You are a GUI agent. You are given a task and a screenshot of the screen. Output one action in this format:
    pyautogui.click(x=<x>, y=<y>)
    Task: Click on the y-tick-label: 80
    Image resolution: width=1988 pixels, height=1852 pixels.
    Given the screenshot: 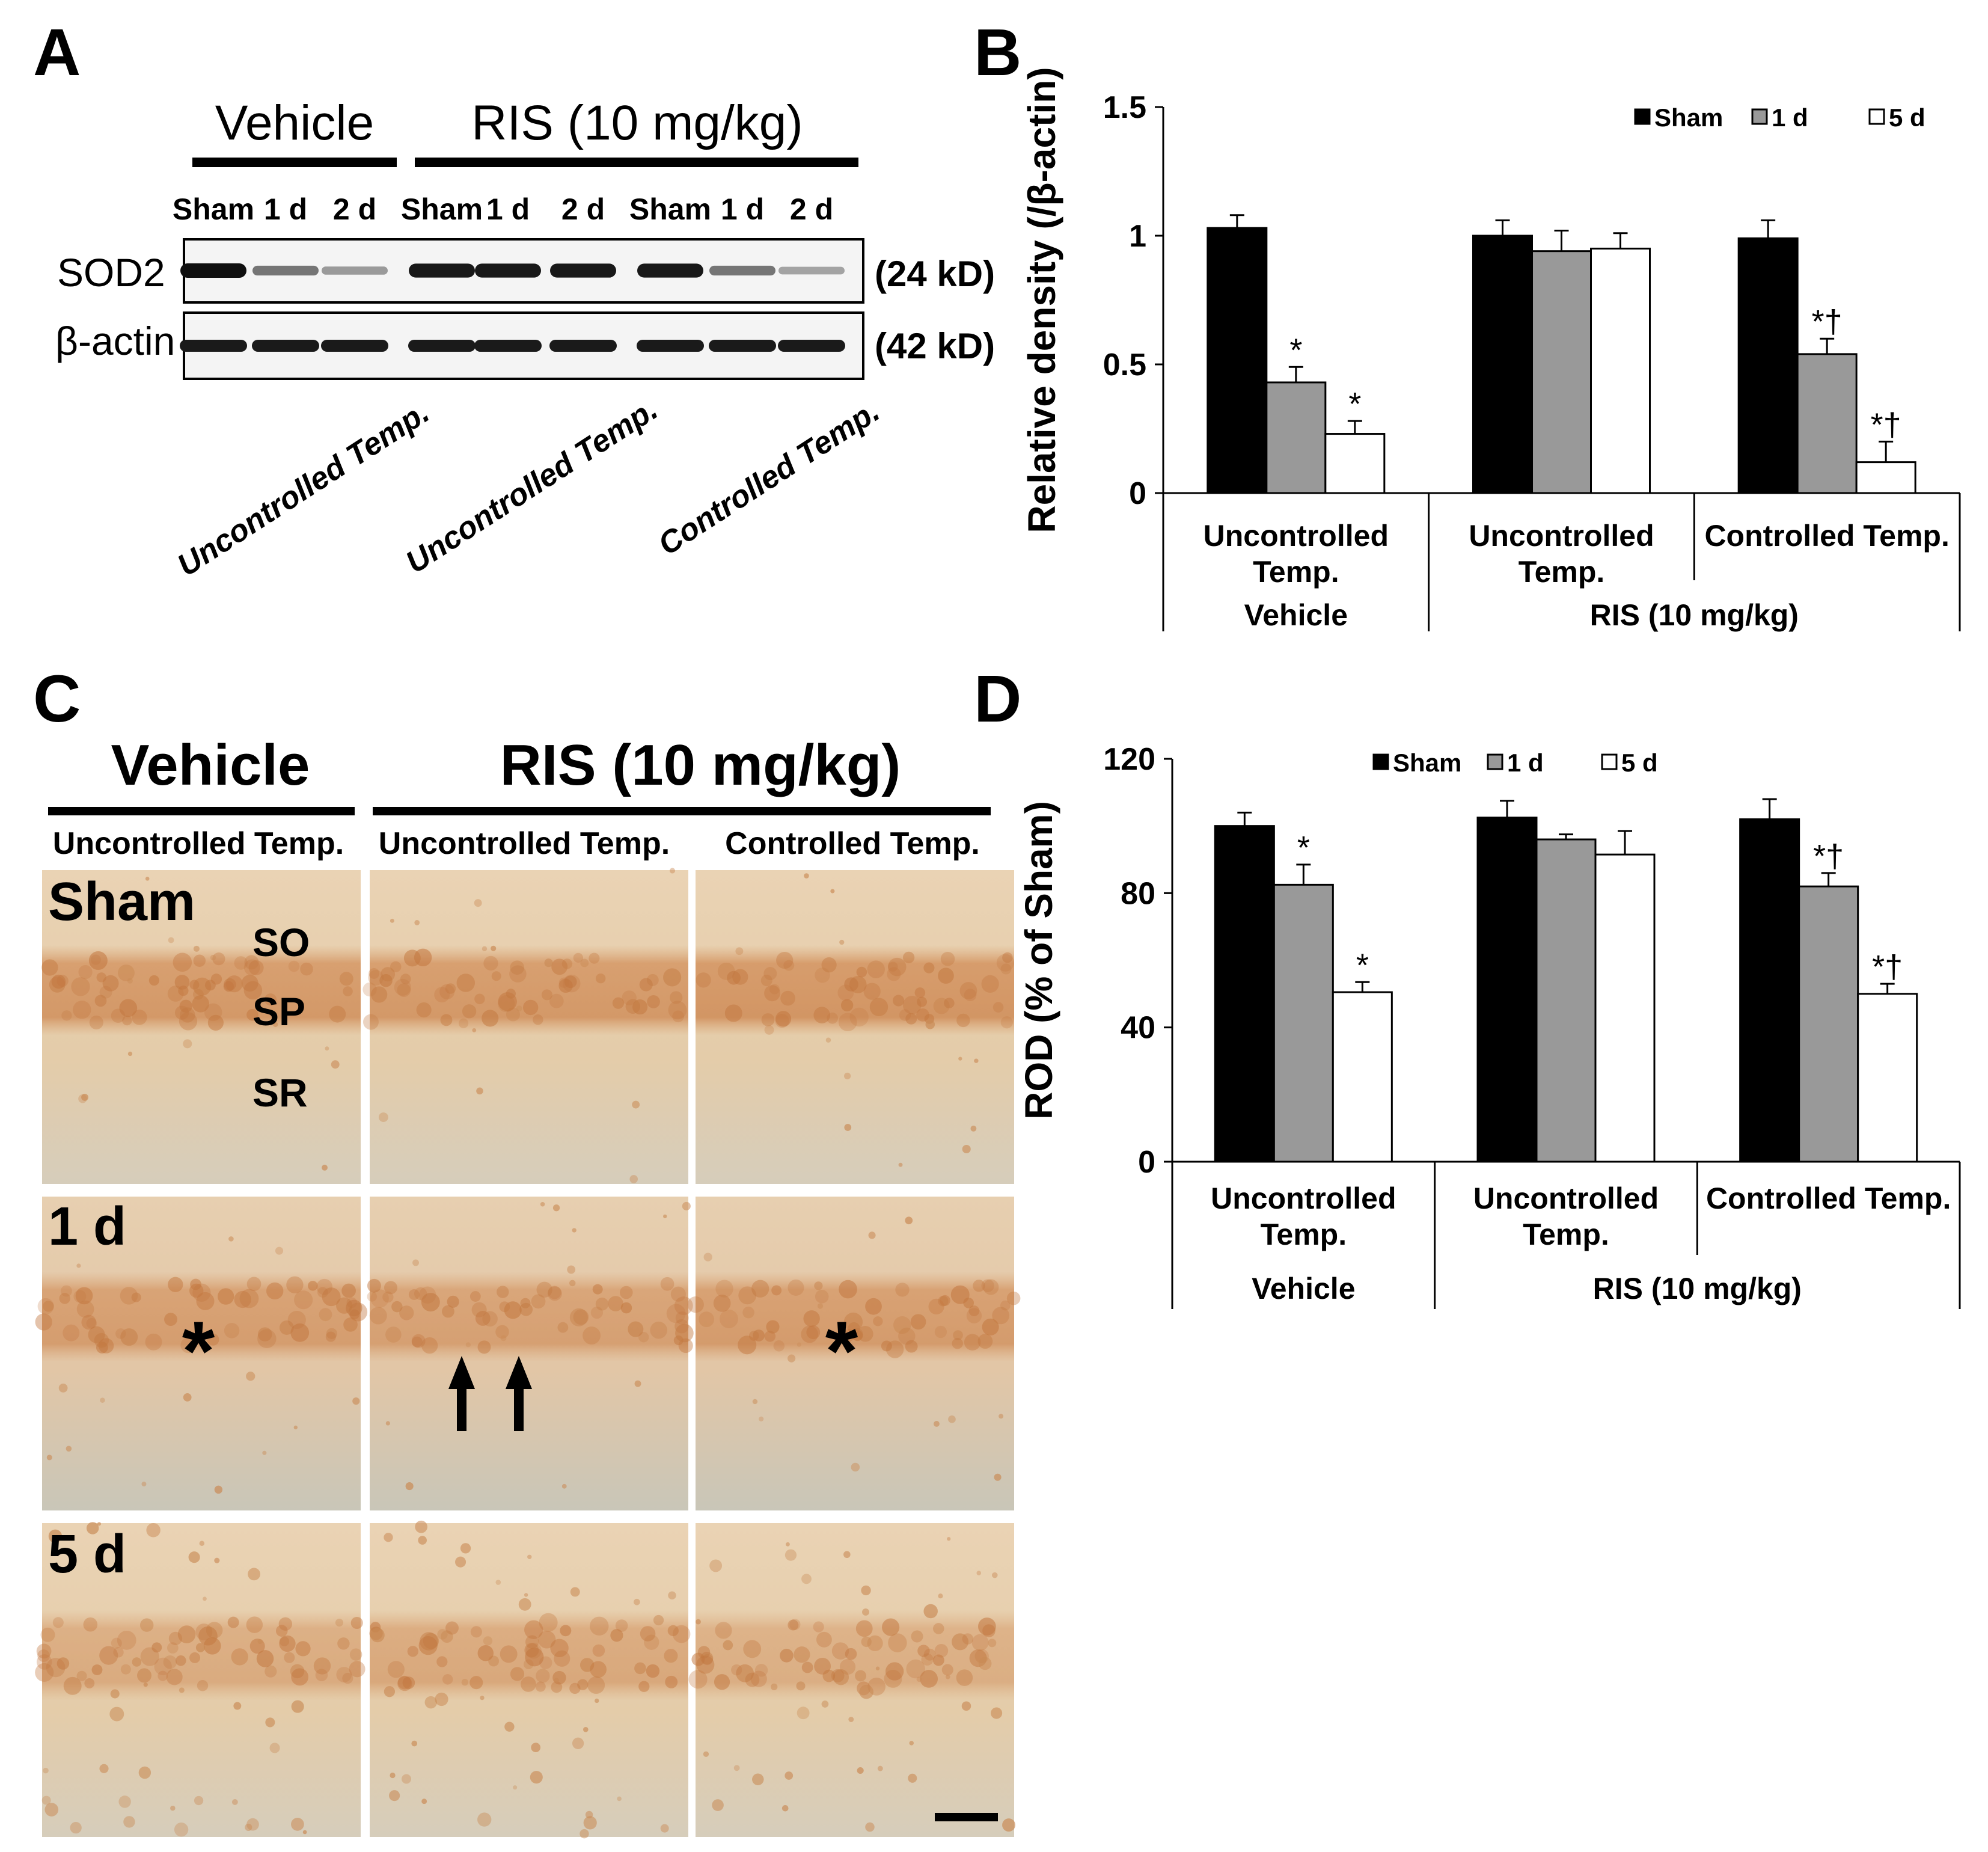 What is the action you would take?
    pyautogui.click(x=1138, y=893)
    